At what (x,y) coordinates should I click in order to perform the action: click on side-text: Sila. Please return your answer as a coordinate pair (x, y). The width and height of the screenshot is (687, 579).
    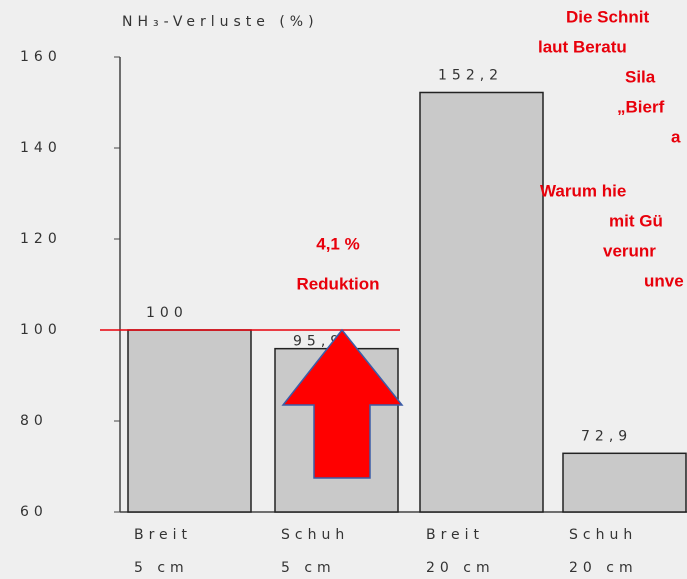
    Looking at the image, I should click on (640, 76).